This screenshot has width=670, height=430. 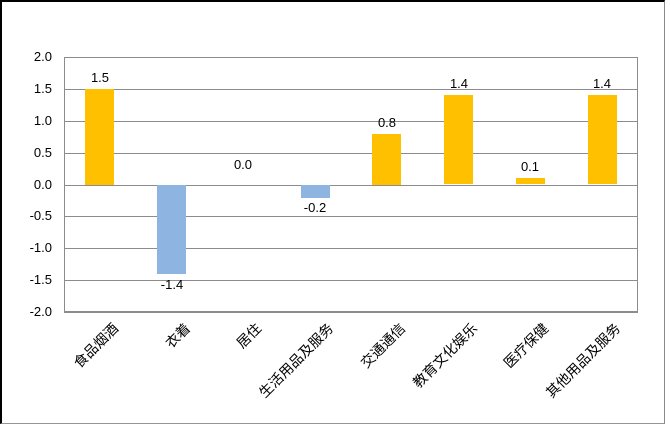 What do you see at coordinates (40, 279) in the screenshot?
I see `y-axis-tick-label: -1.5` at bounding box center [40, 279].